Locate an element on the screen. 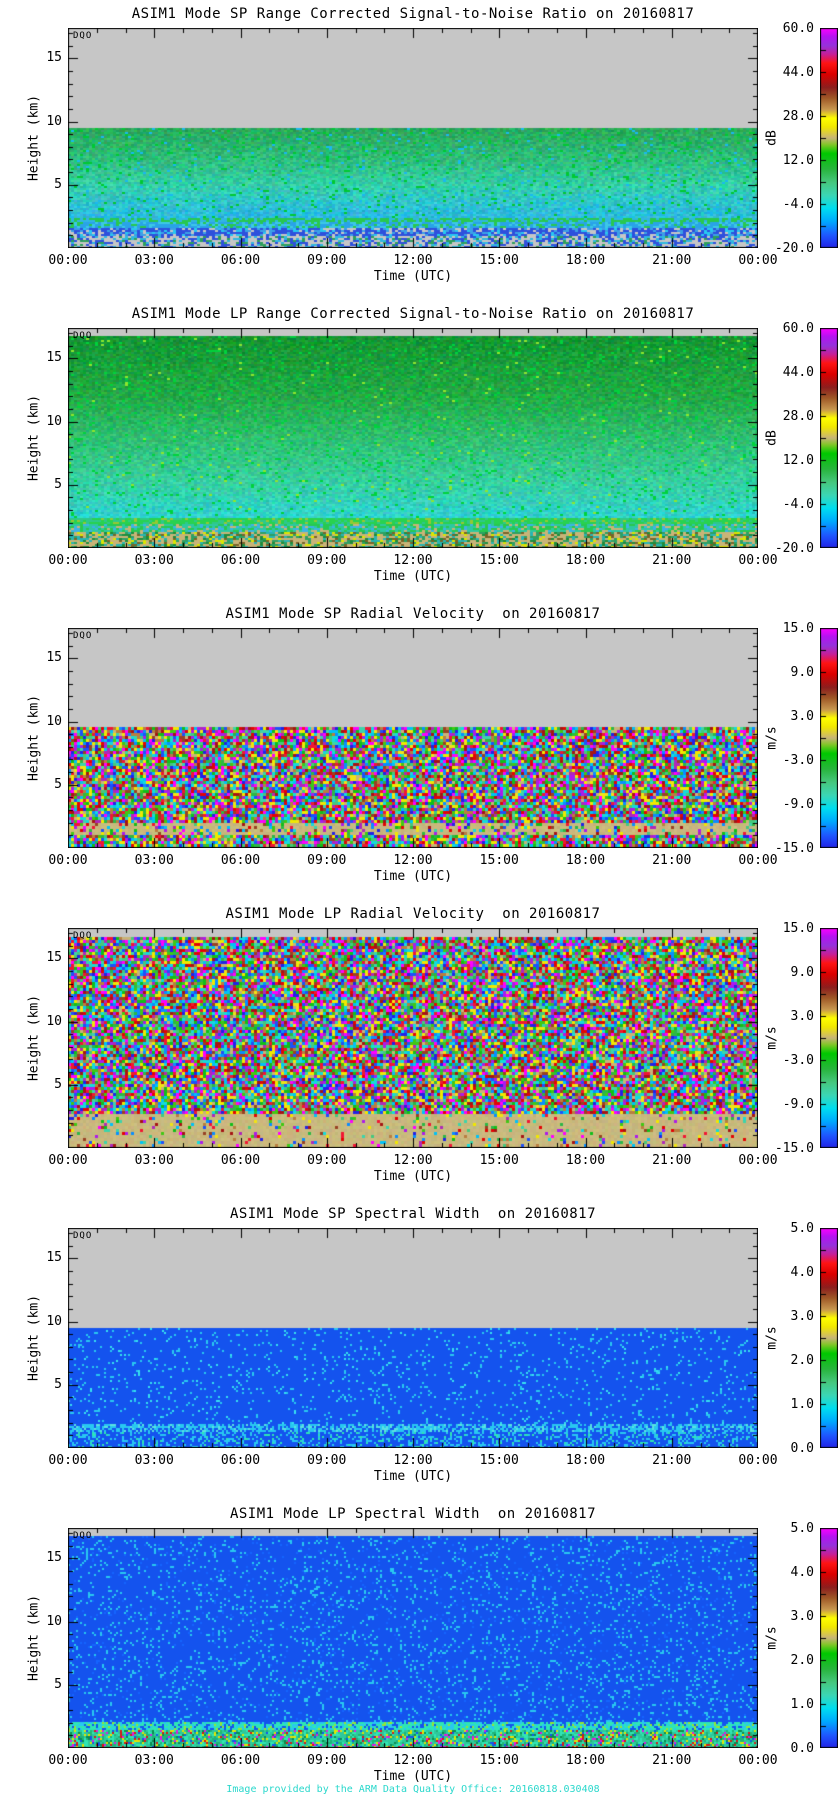 The image size is (840, 1800). colorbar-tick-label: -9.0 is located at coordinates (798, 804).